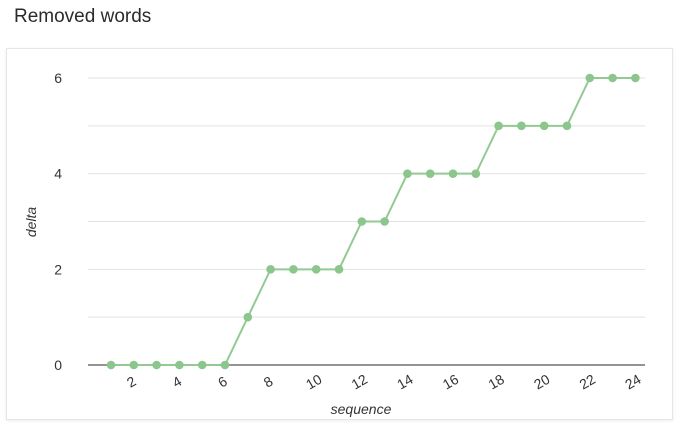 This screenshot has width=680, height=426. Describe the element at coordinates (633, 382) in the screenshot. I see `x-tick-label: 24` at that location.